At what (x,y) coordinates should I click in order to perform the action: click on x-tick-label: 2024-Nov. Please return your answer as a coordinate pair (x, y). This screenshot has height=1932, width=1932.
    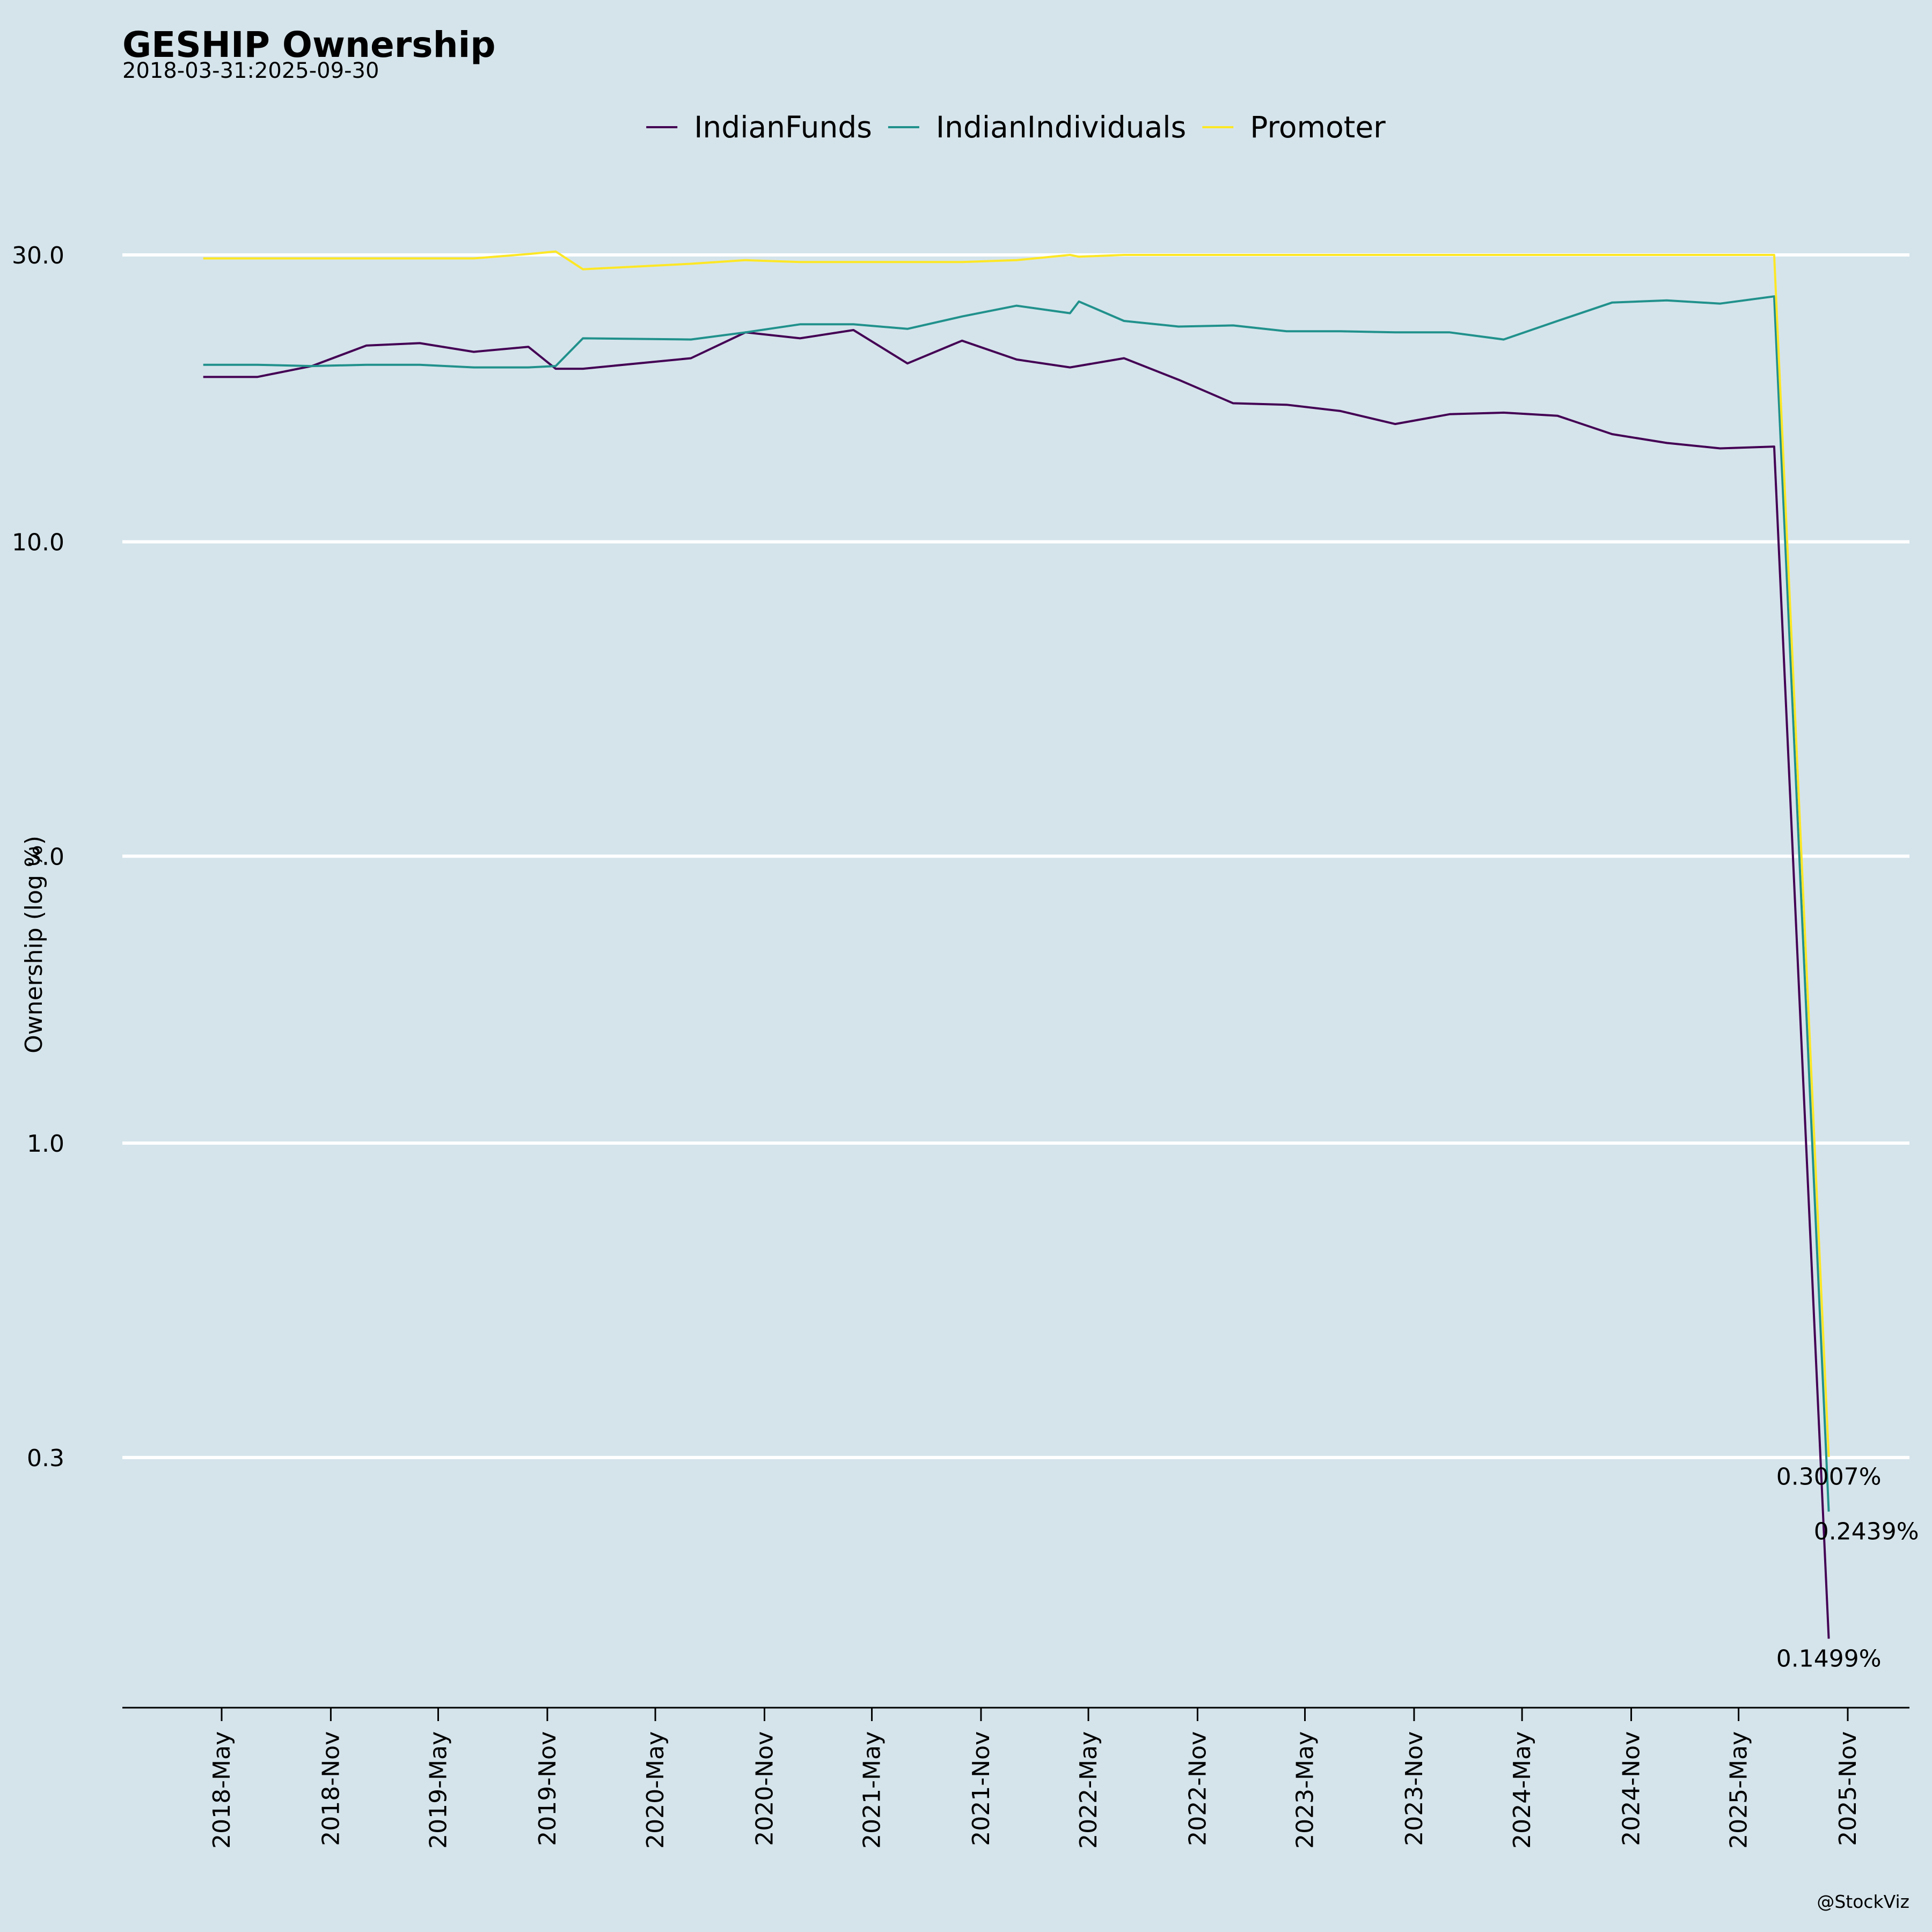
    Looking at the image, I should click on (1631, 1788).